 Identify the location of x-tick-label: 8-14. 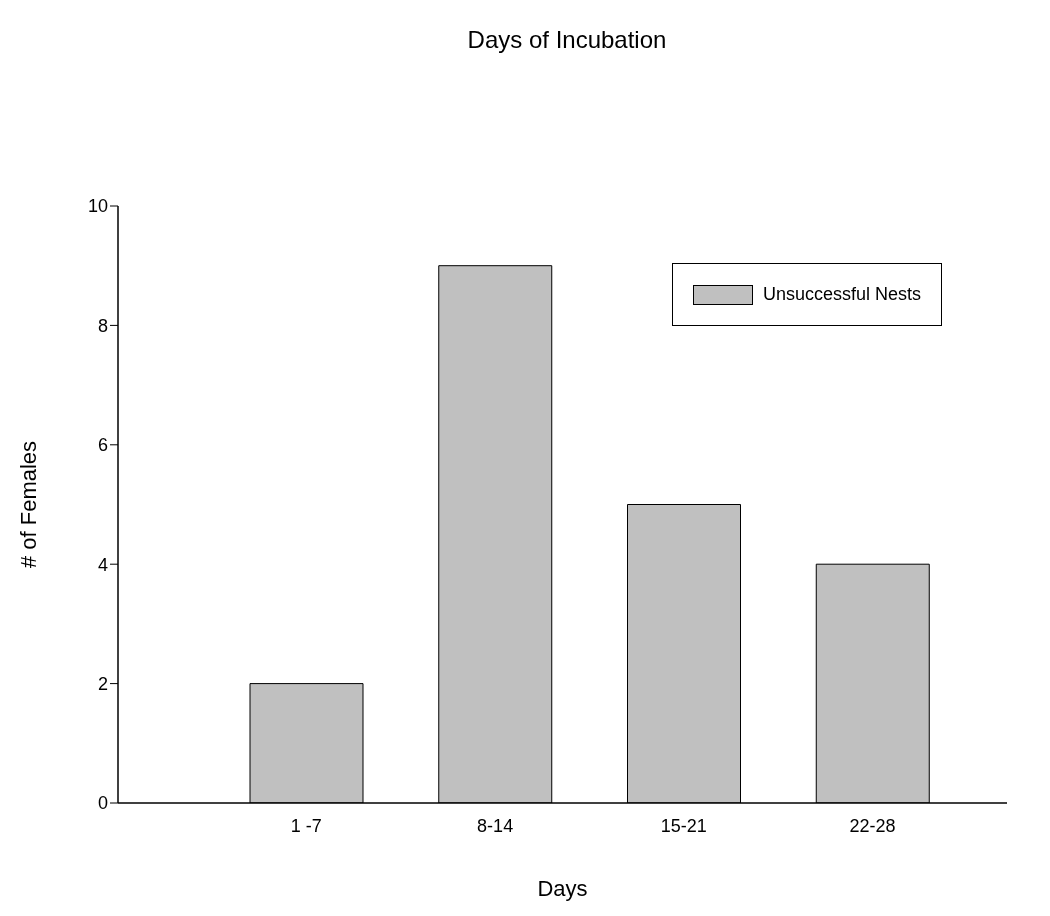
(495, 825).